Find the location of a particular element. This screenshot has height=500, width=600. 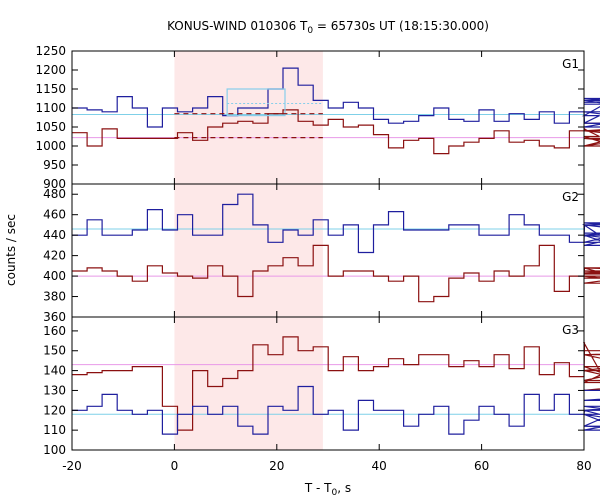

y-tick-label: 420 is located at coordinates (54, 256).